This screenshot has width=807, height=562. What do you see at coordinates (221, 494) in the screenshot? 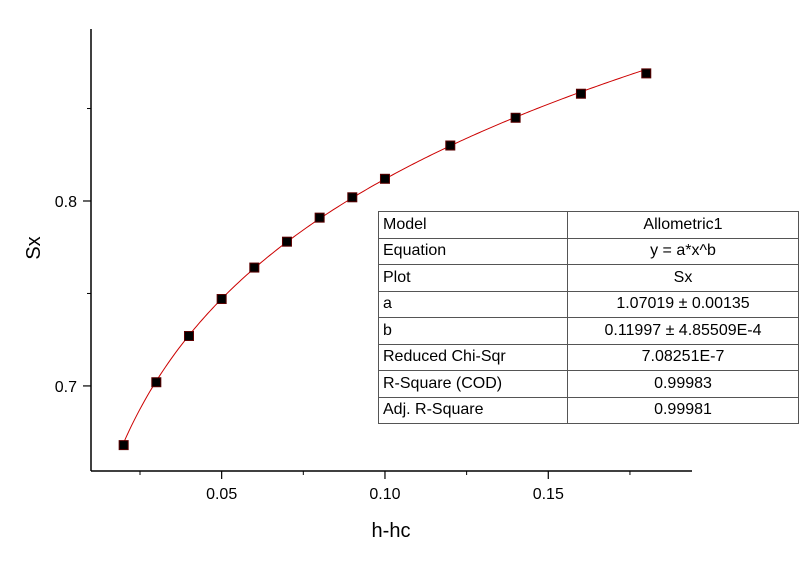
I see `x-tick-label: 0.05` at bounding box center [221, 494].